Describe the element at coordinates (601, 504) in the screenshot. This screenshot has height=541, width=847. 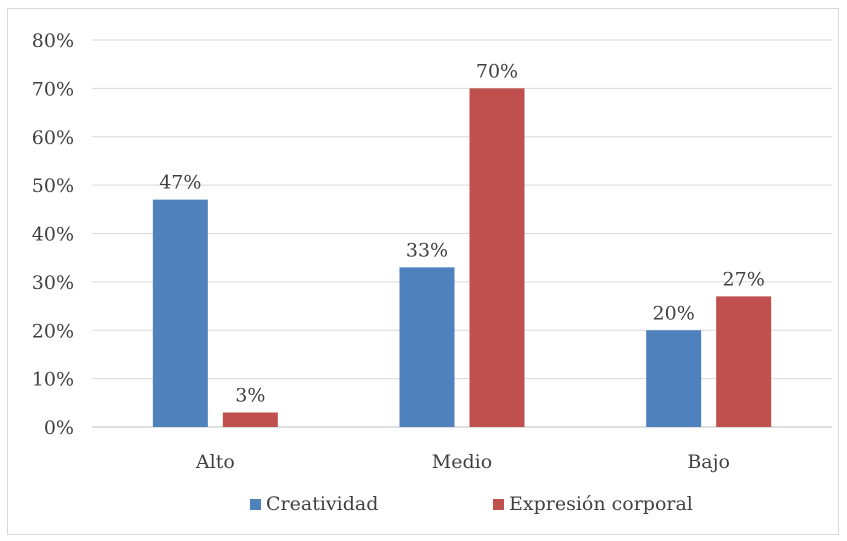
I see `legend-label: Expresión corporal` at that location.